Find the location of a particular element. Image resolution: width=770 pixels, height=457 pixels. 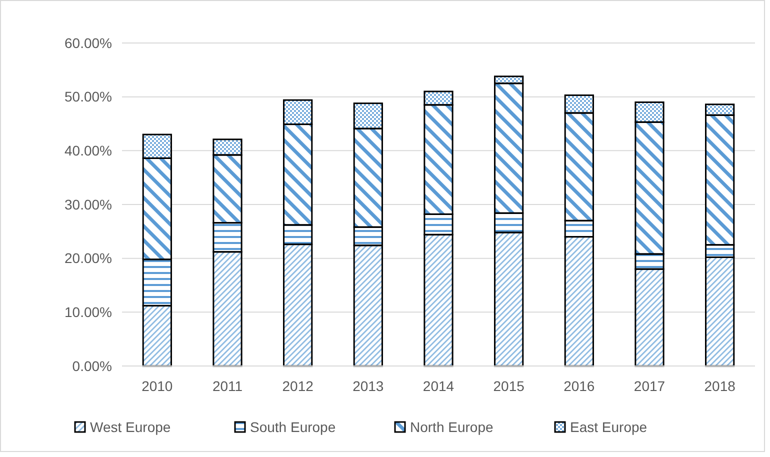

y-tick-label: 40.00% is located at coordinates (88, 150).